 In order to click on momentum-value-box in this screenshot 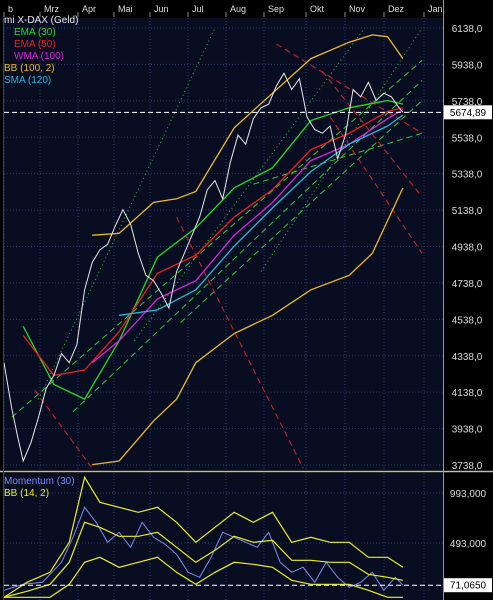, I will do `click(468, 585)`.